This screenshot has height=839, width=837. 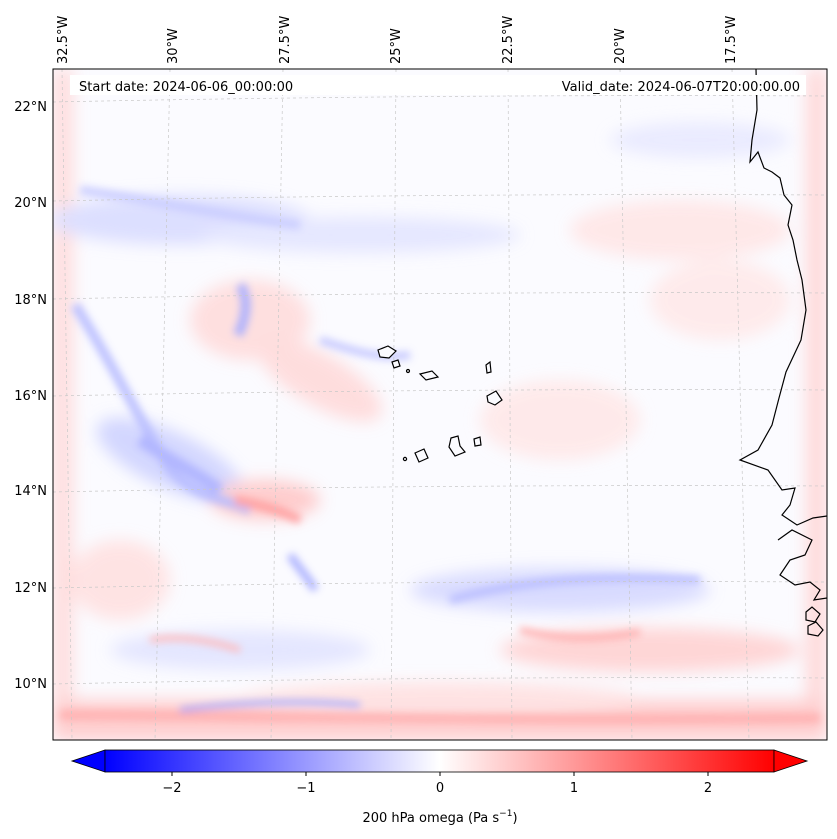 I want to click on lon-label-20w: 20°W, so click(x=620, y=46).